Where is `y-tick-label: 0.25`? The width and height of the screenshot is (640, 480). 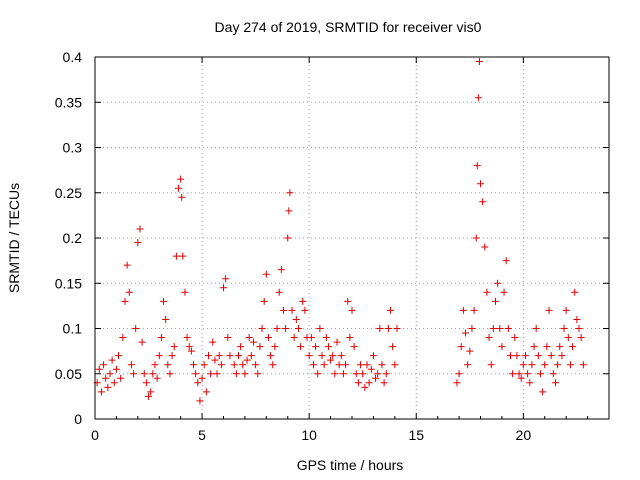
y-tick-label: 0.25 is located at coordinates (68, 193).